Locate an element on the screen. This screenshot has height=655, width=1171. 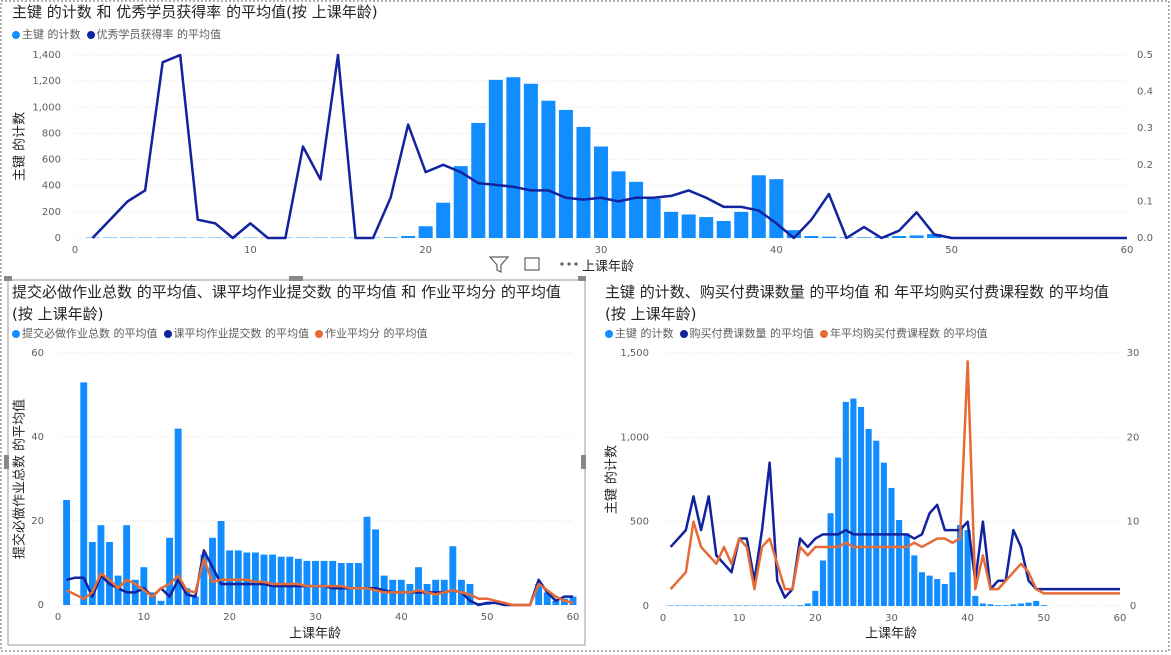
x-tick-label: 0 is located at coordinates (75, 250).